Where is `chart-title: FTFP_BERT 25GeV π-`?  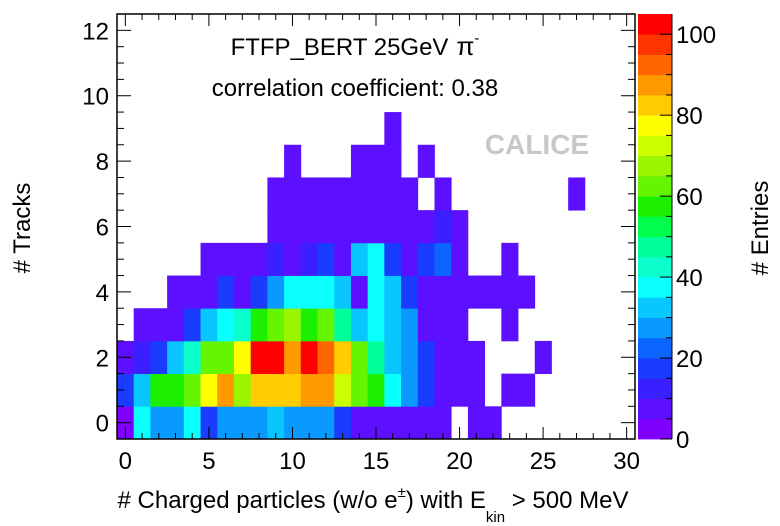 chart-title: FTFP_BERT 25GeV π- is located at coordinates (355, 45).